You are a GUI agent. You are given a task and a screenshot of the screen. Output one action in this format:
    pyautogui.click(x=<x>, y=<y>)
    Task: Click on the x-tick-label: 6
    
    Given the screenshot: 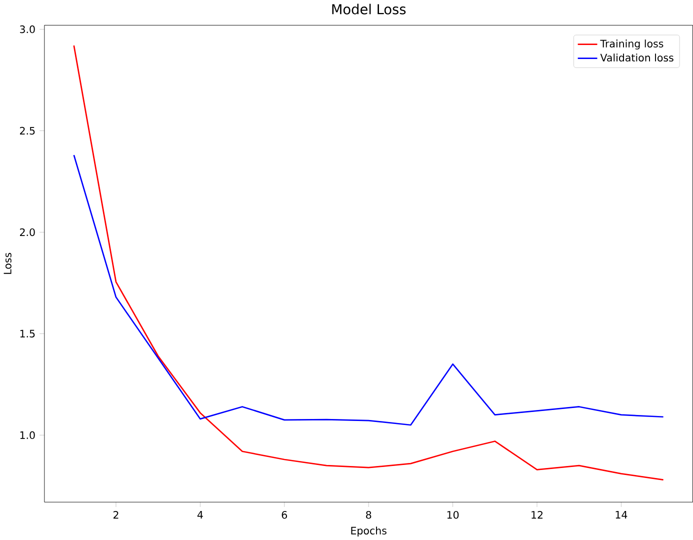 What is the action you would take?
    pyautogui.click(x=285, y=514)
    